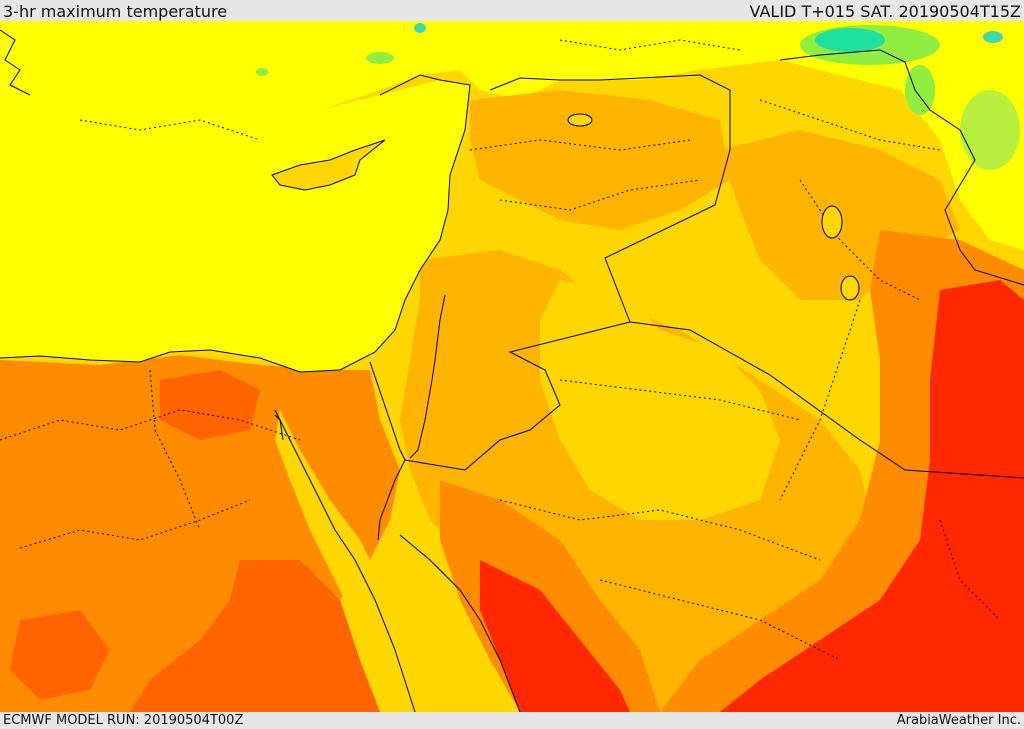  Describe the element at coordinates (555, 636) in the screenshot. I see `temp-zone-saudi-red` at that location.